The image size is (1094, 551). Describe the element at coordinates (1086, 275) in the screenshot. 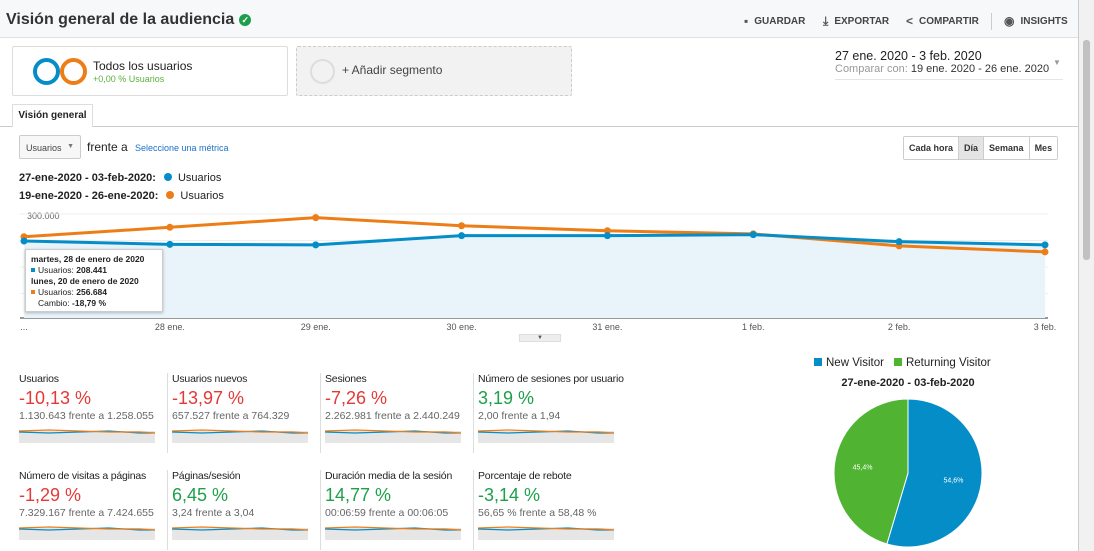

I see `scrollbar` at that location.